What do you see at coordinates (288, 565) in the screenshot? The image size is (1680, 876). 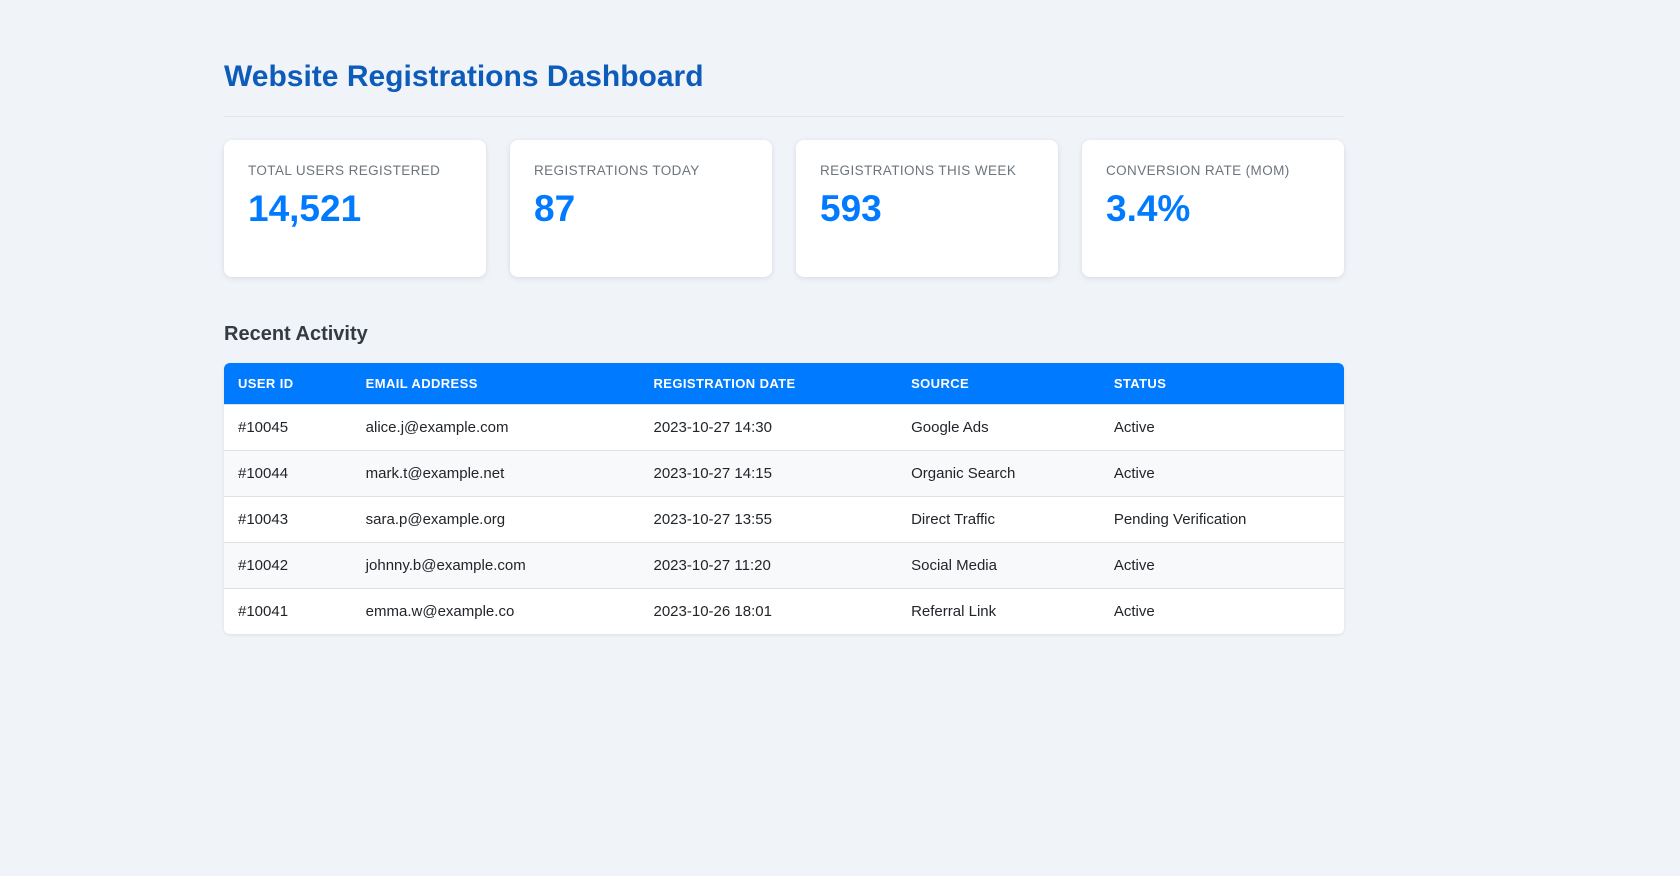 I see `cell-user-id: #10042` at bounding box center [288, 565].